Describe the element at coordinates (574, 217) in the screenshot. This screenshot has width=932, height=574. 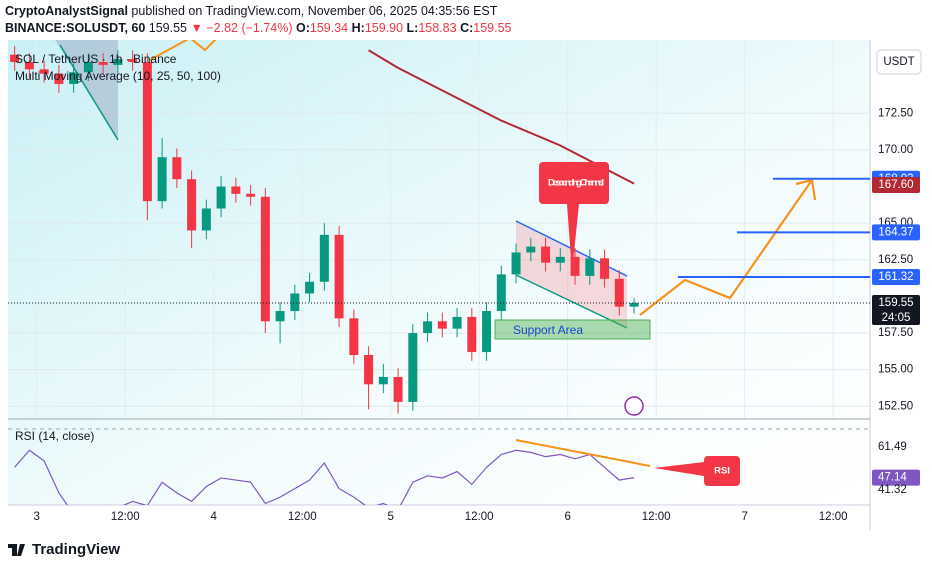
I see `callout` at that location.